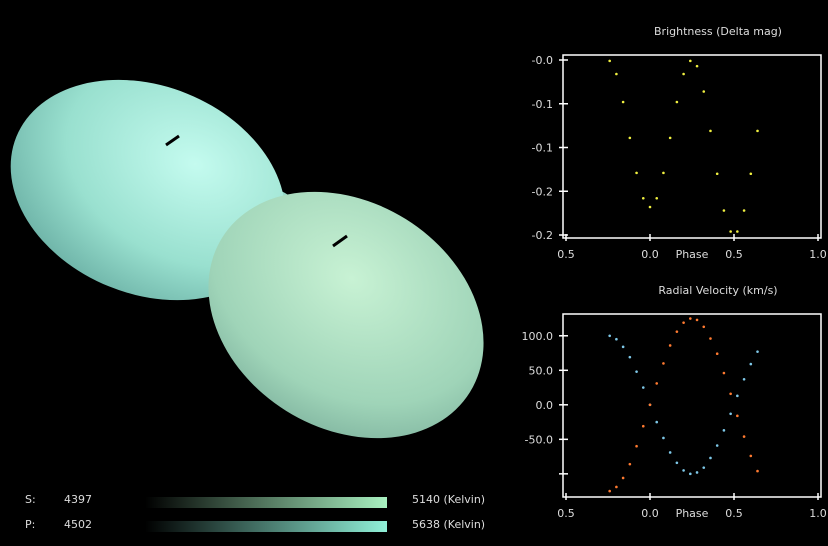  I want to click on y-tick-label: -50.0, so click(539, 439).